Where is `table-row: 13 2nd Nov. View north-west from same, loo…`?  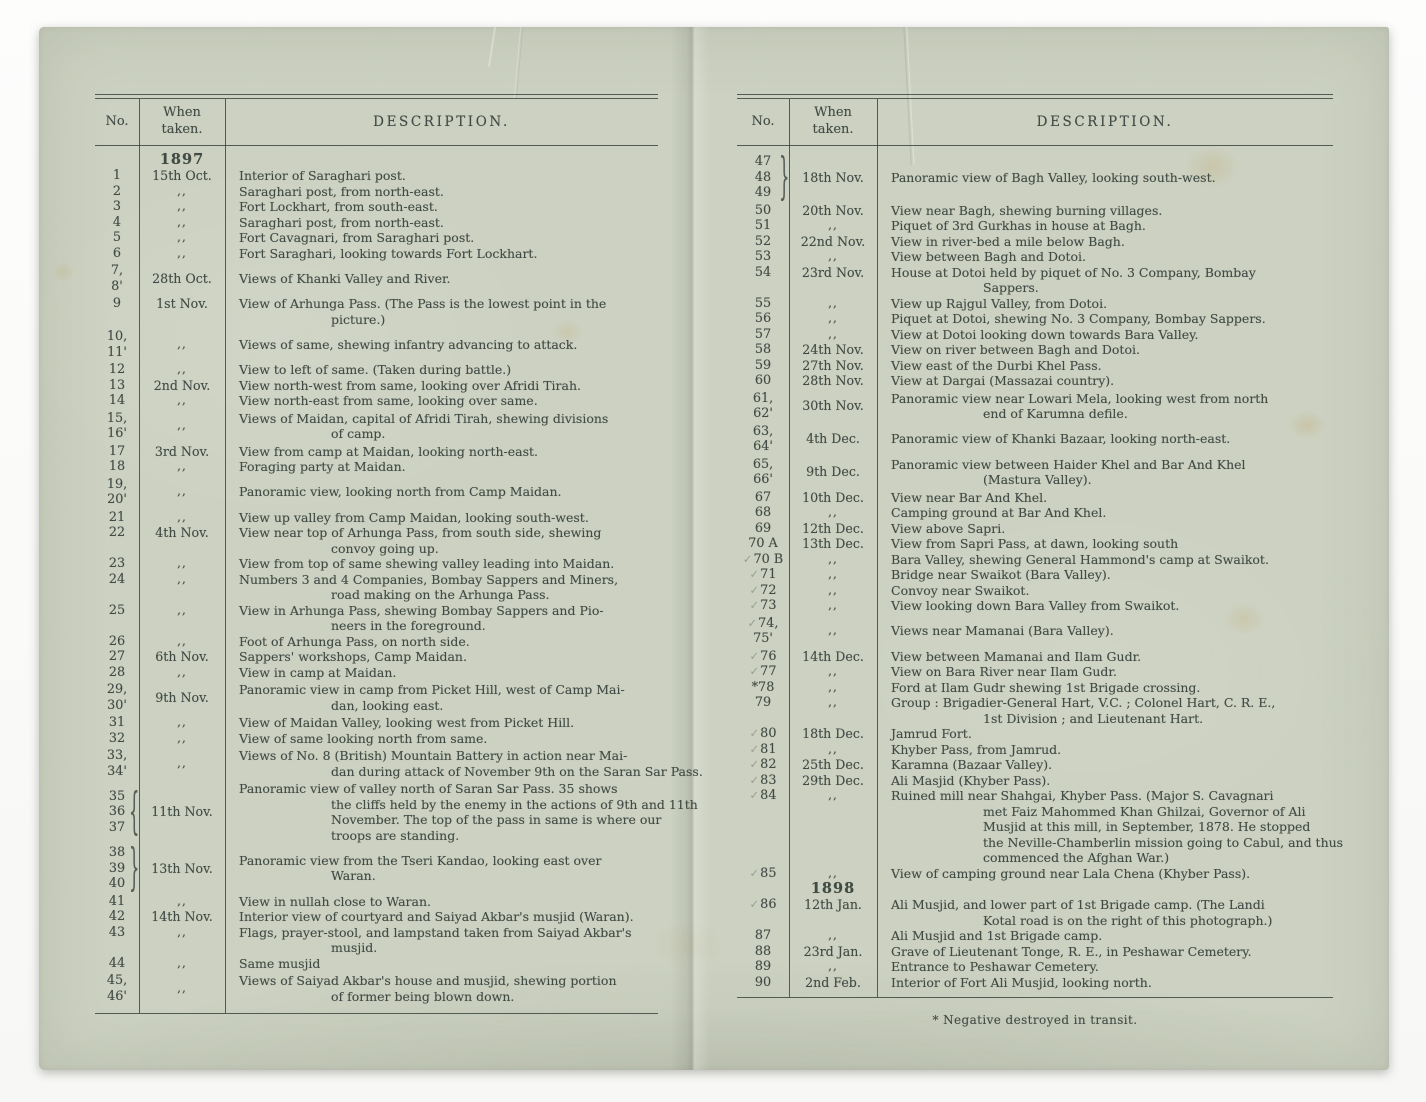
table-row: 13 2nd Nov. View north-west from same, loo… is located at coordinates (376, 386).